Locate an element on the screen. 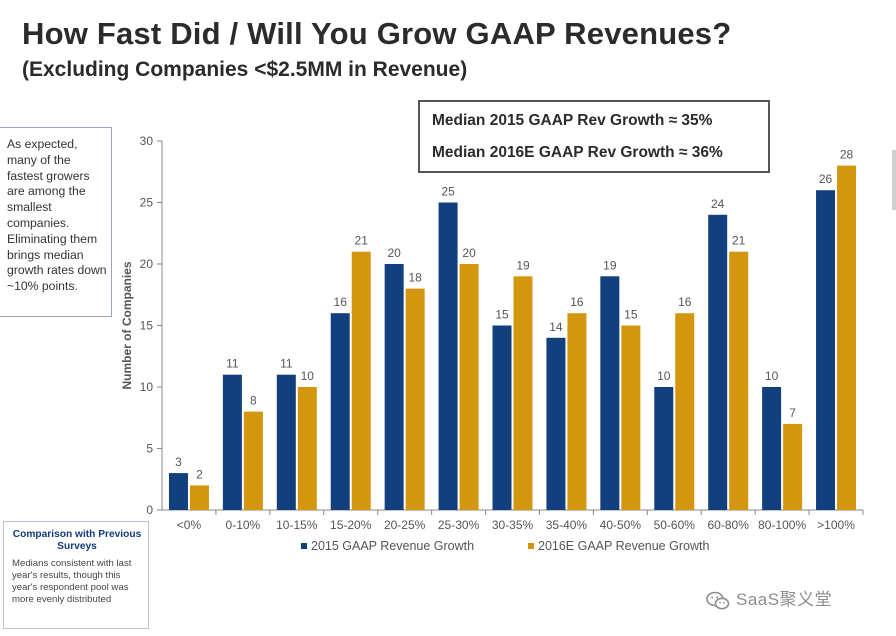 This screenshot has width=896, height=636. median-2016-text: Median 2016E GAAP Rev Growth ≈ 36% is located at coordinates (577, 152).